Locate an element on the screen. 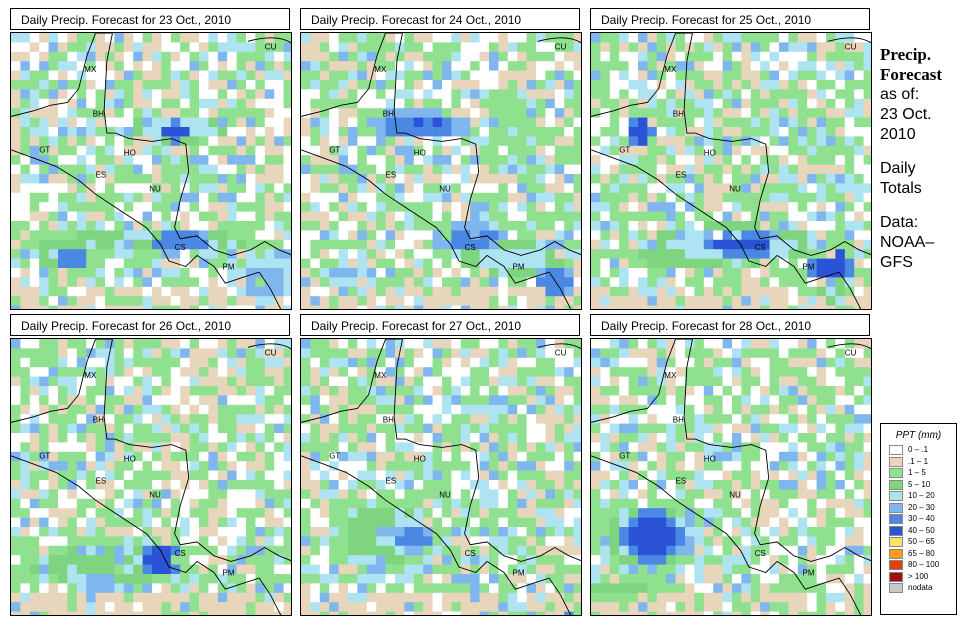 The image size is (967, 633). info-data-line2: NOAA– is located at coordinates (907, 242).